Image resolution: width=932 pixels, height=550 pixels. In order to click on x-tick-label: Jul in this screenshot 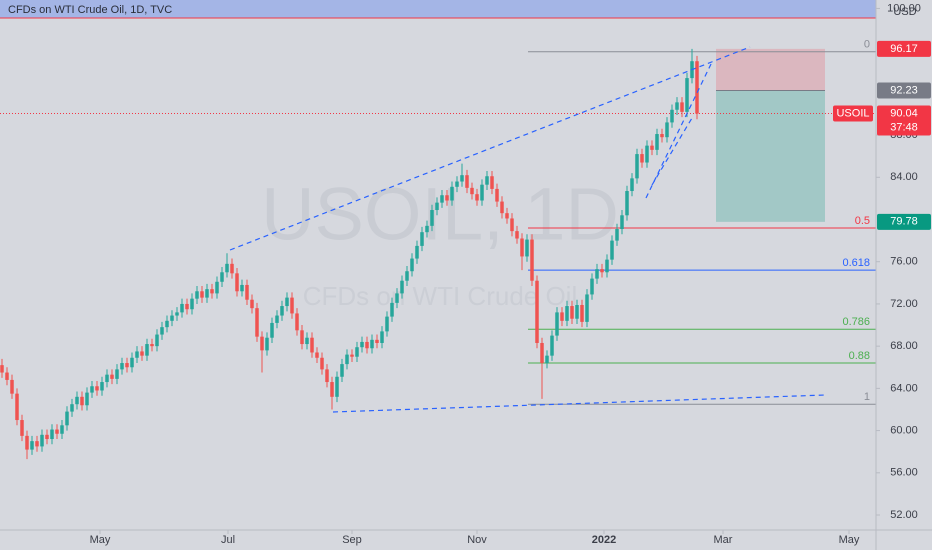, I will do `click(228, 540)`.